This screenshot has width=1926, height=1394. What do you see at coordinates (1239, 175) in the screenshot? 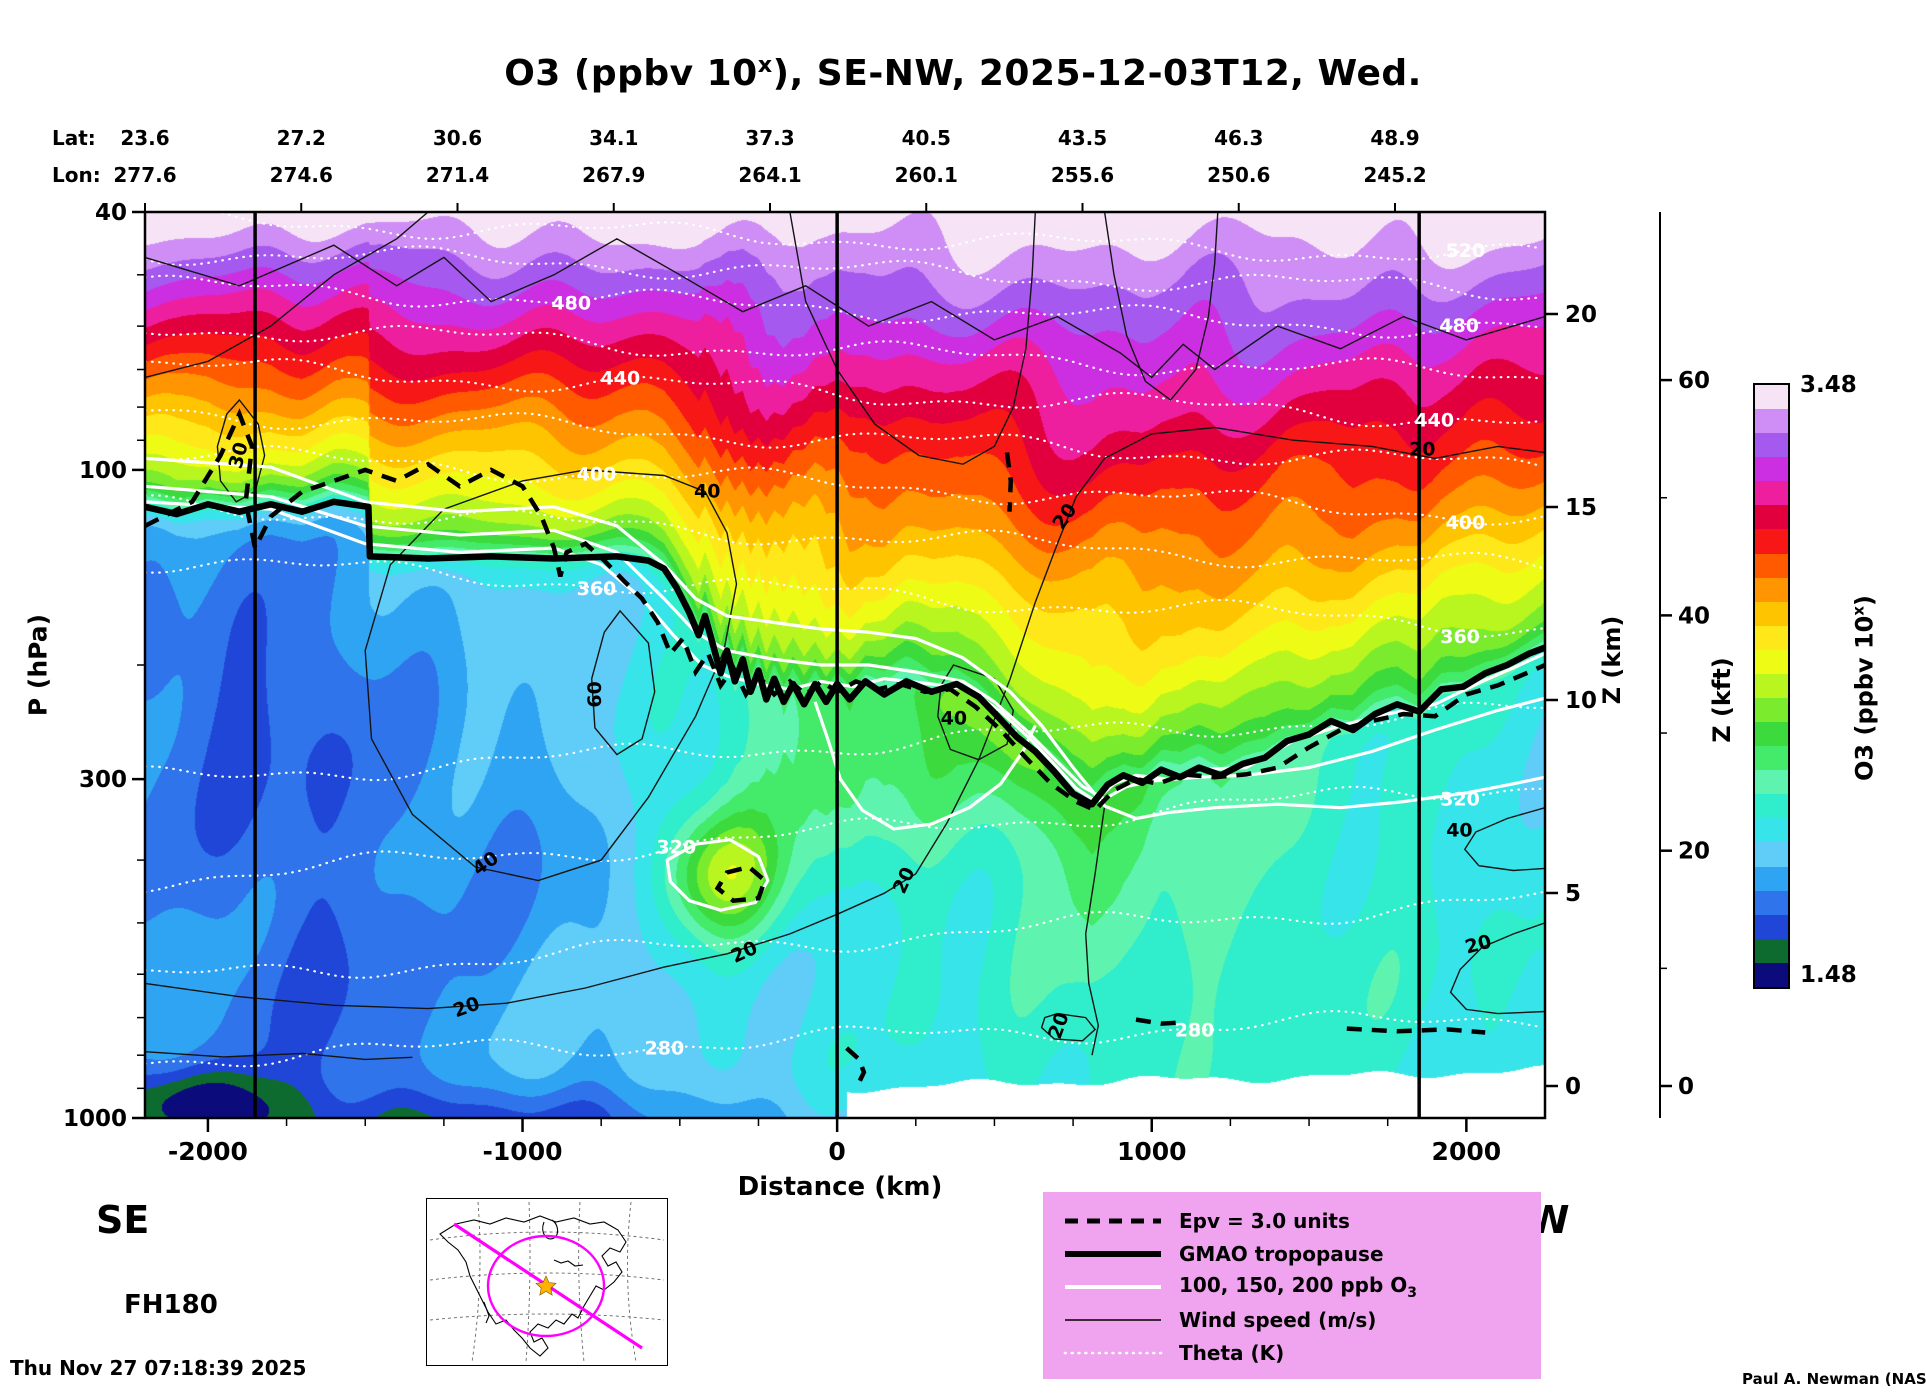
I see `lon-value: 250.6` at bounding box center [1239, 175].